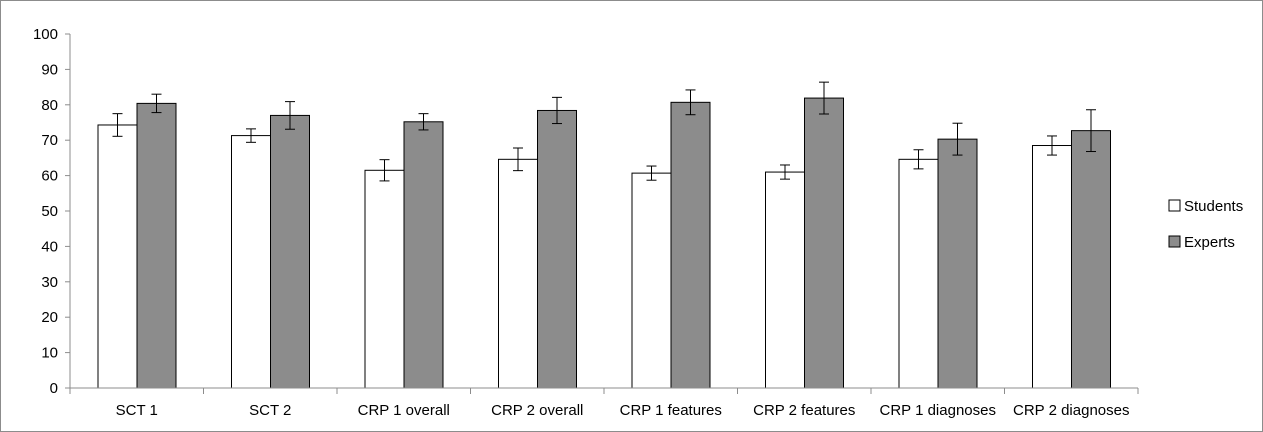 Image resolution: width=1263 pixels, height=432 pixels. What do you see at coordinates (49, 353) in the screenshot?
I see `y-tick-label: 10` at bounding box center [49, 353].